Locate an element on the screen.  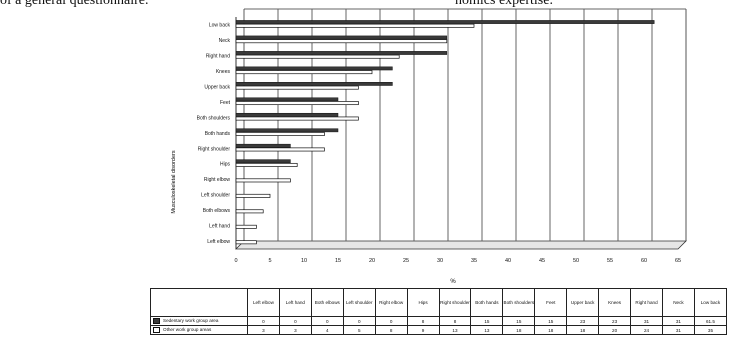
table-header-cell: Feet is located at coordinates (551, 302).